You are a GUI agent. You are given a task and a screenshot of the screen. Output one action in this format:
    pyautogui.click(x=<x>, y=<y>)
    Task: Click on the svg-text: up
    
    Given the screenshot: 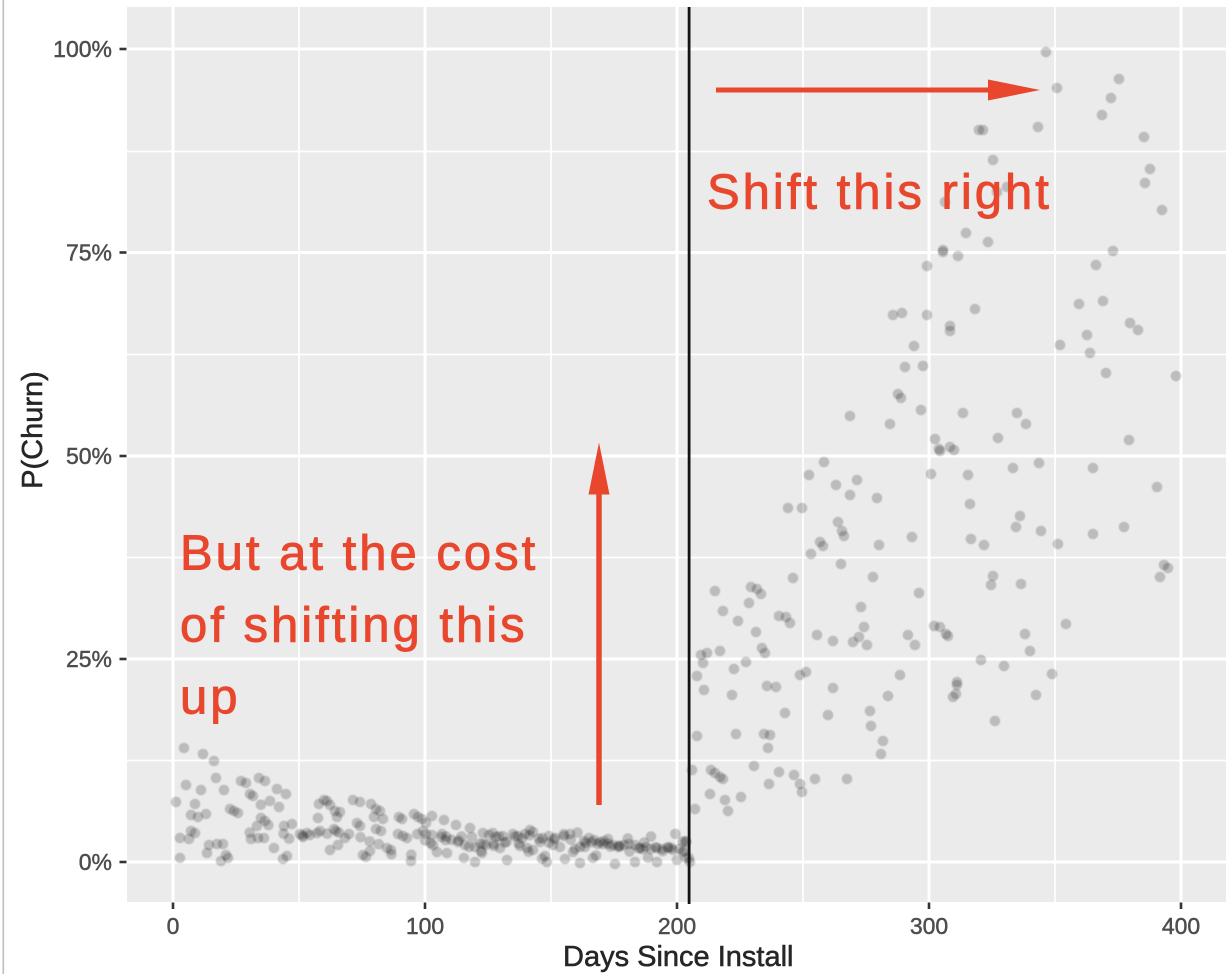 What is the action you would take?
    pyautogui.click(x=210, y=698)
    